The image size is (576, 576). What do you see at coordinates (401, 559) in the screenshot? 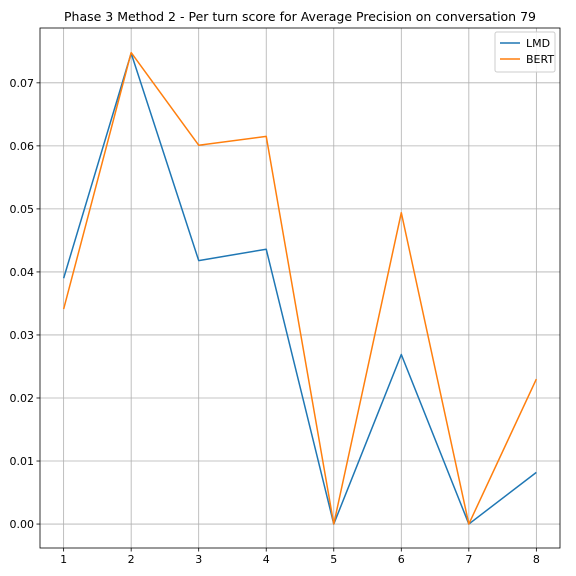
I see `x-tick-label: 6` at bounding box center [401, 559].